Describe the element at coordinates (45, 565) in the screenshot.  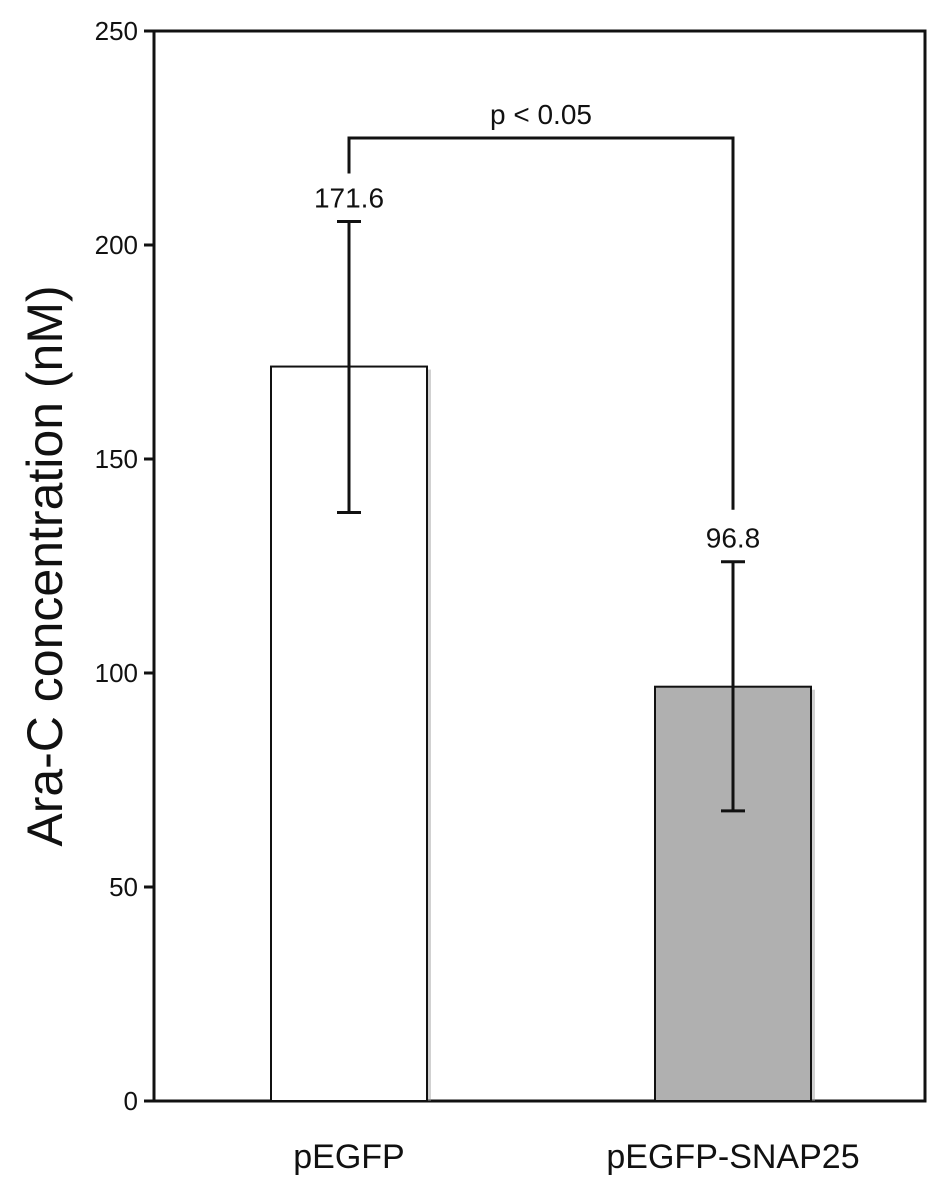
I see `y-axis-label: Ara-C concentration (nM)` at that location.